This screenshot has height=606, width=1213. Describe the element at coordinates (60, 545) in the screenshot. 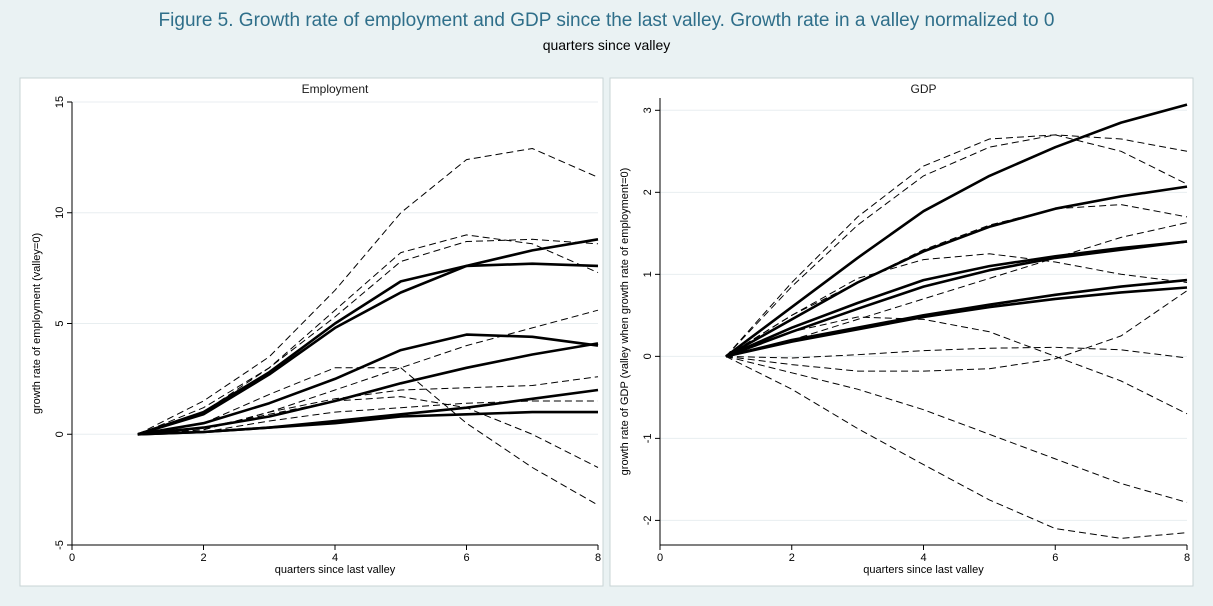

I see `y-tick-label: -5` at that location.